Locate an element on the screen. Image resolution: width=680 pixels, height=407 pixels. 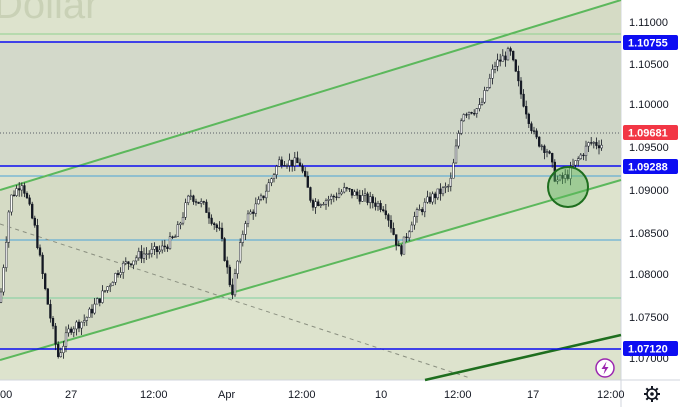
lightning-button is located at coordinates (605, 368).